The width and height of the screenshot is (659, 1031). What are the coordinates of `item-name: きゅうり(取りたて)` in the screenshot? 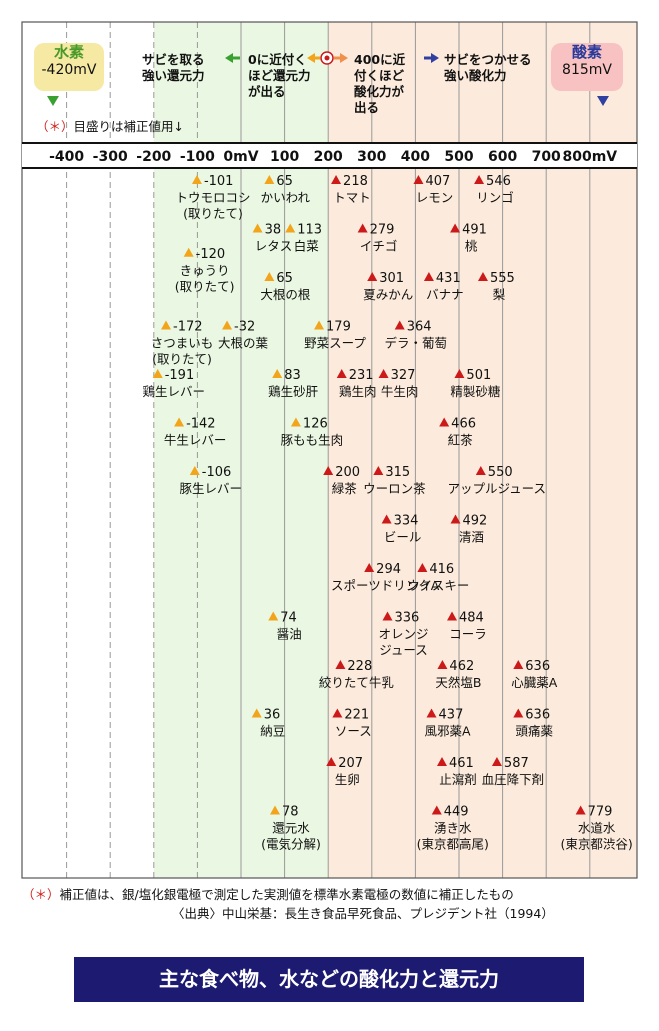 It's located at (205, 278).